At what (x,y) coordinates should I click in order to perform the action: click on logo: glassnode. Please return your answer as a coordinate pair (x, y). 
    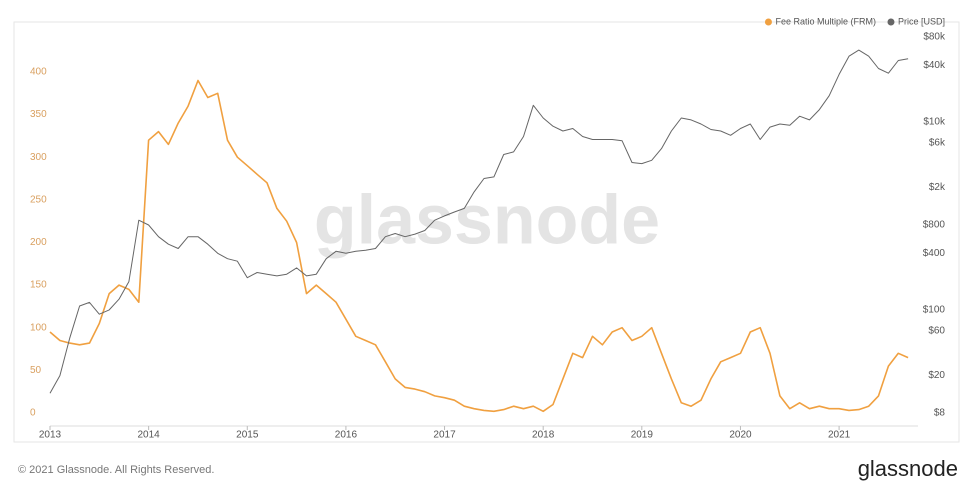
    Looking at the image, I should click on (908, 468).